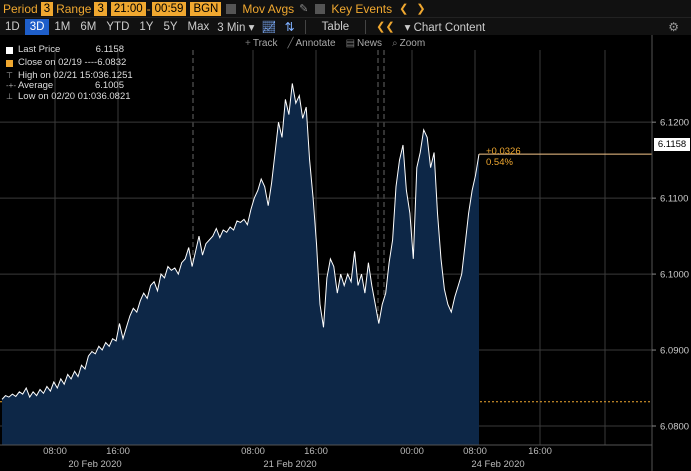  Describe the element at coordinates (39, 49) in the screenshot. I see `legend-label: Last Price` at that location.